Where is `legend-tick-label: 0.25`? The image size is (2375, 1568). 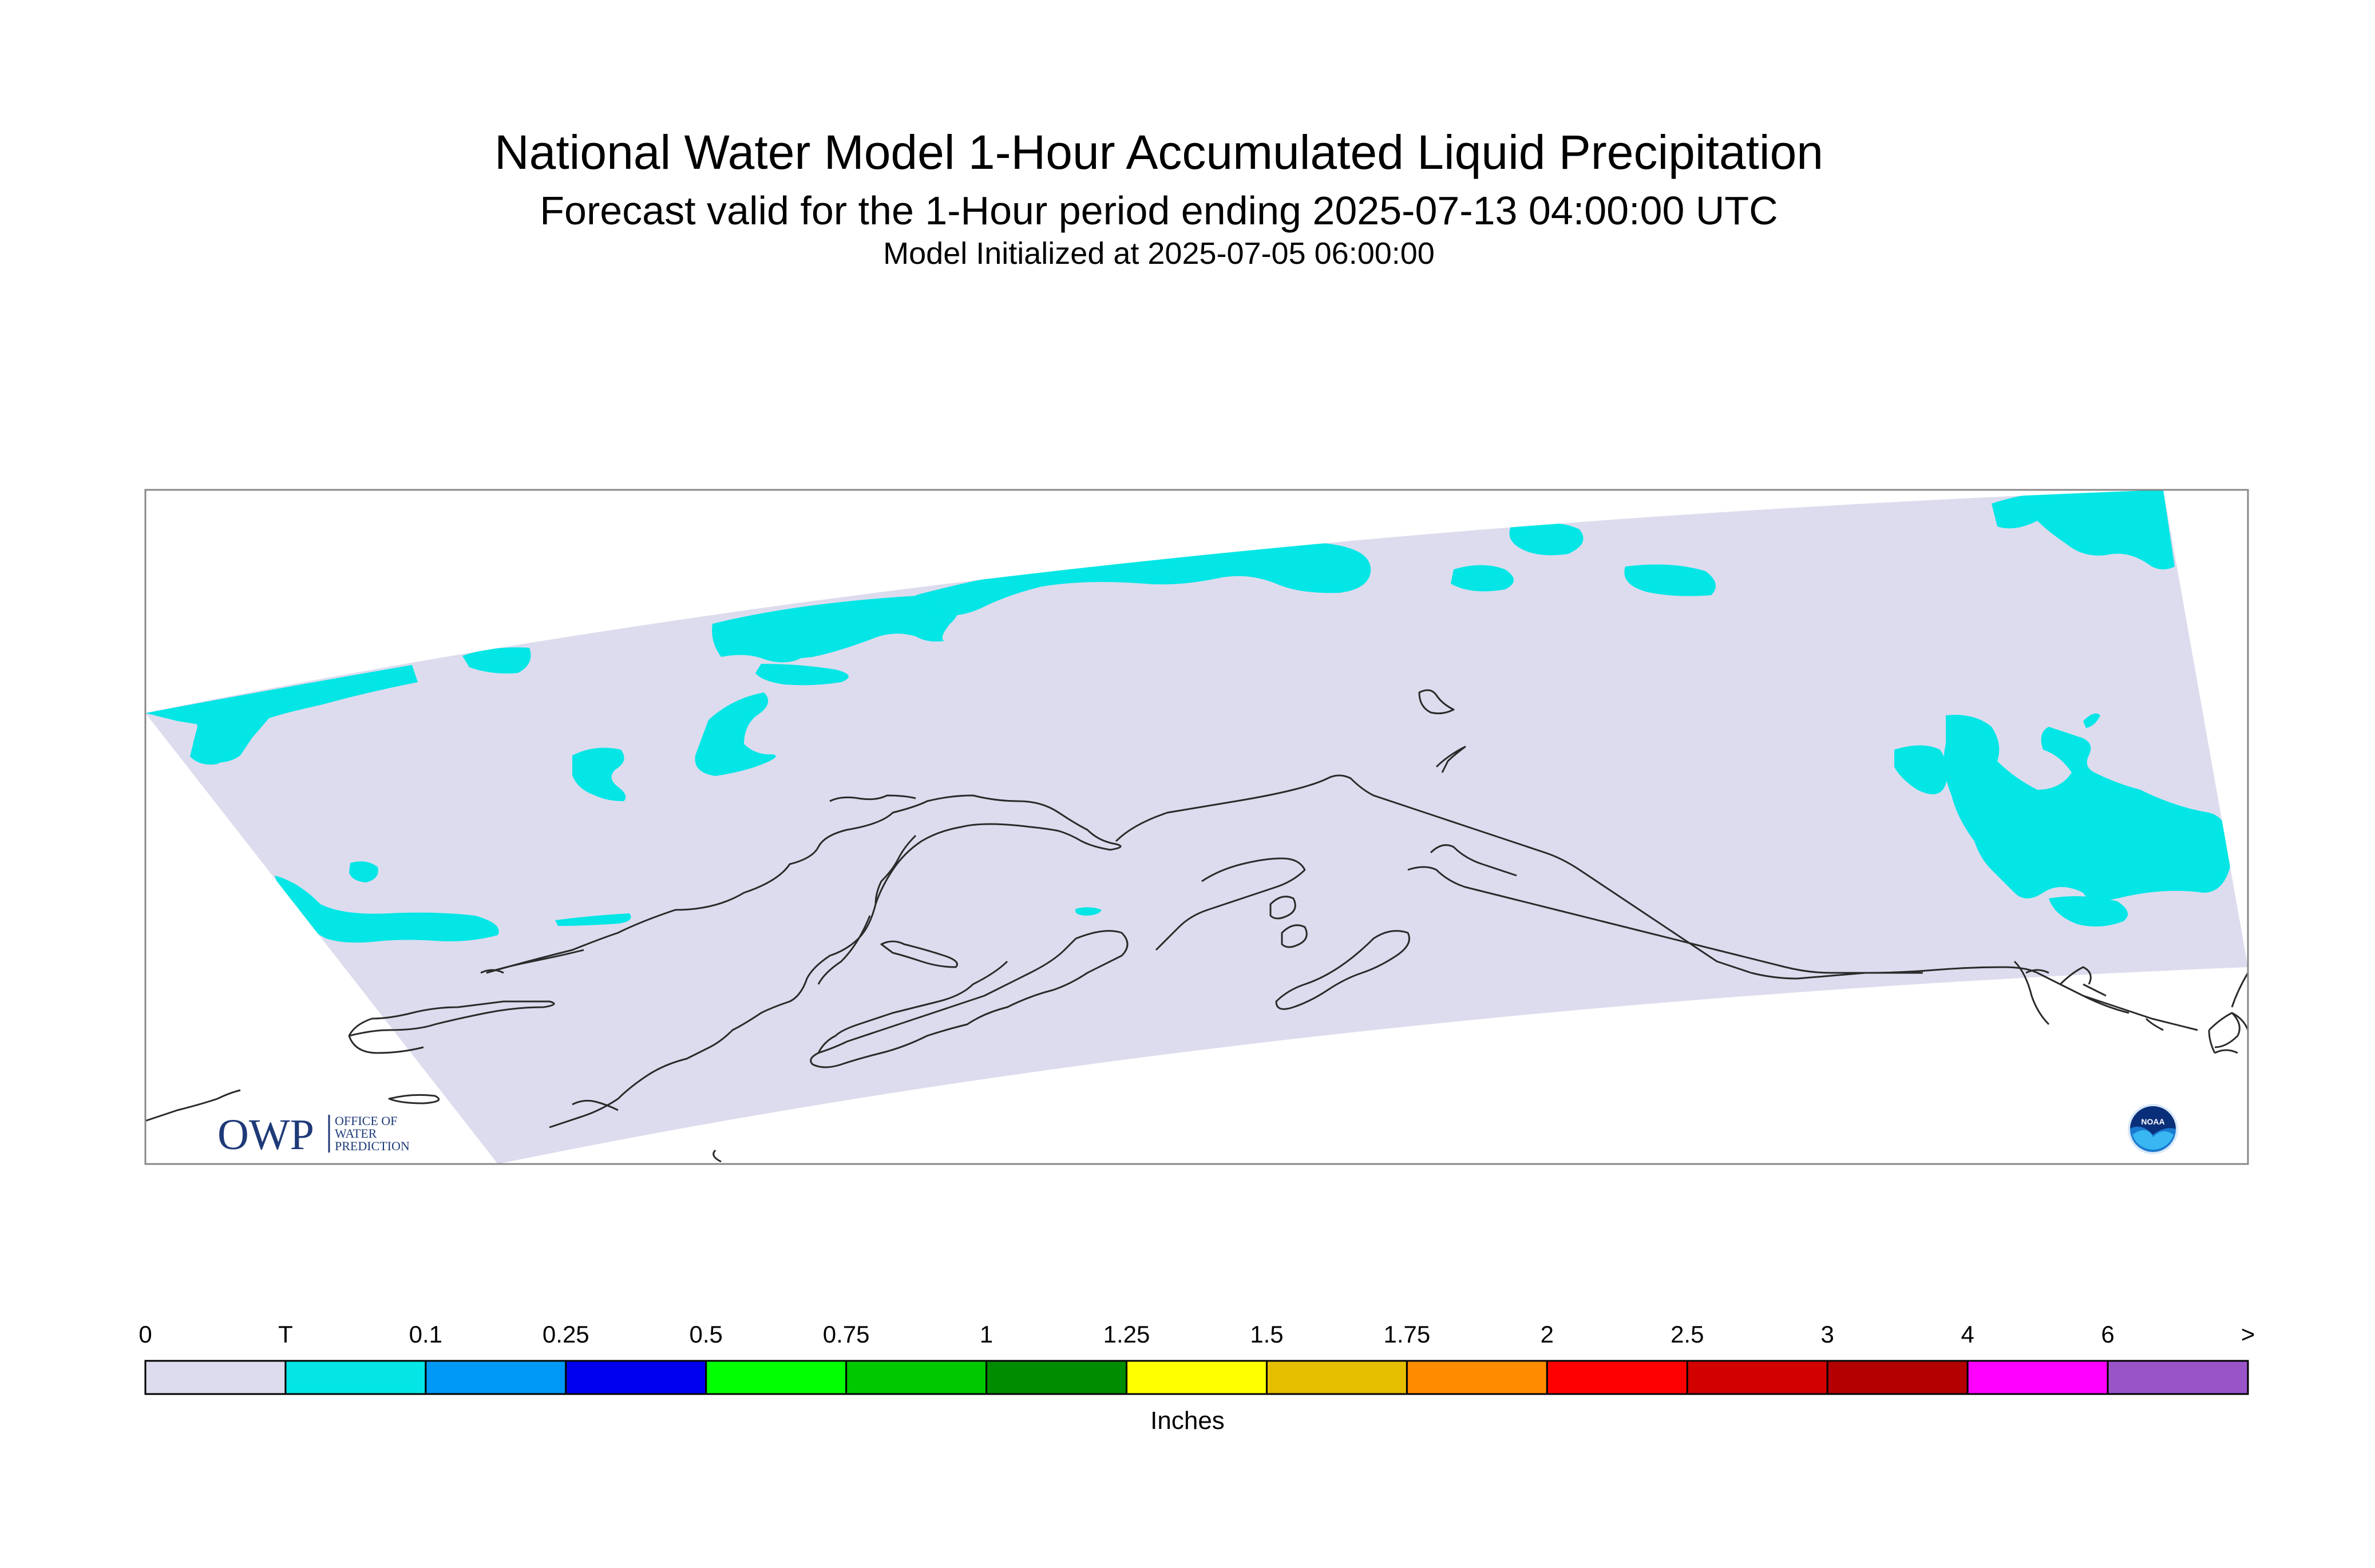
legend-tick-label: 0.25 is located at coordinates (566, 1334).